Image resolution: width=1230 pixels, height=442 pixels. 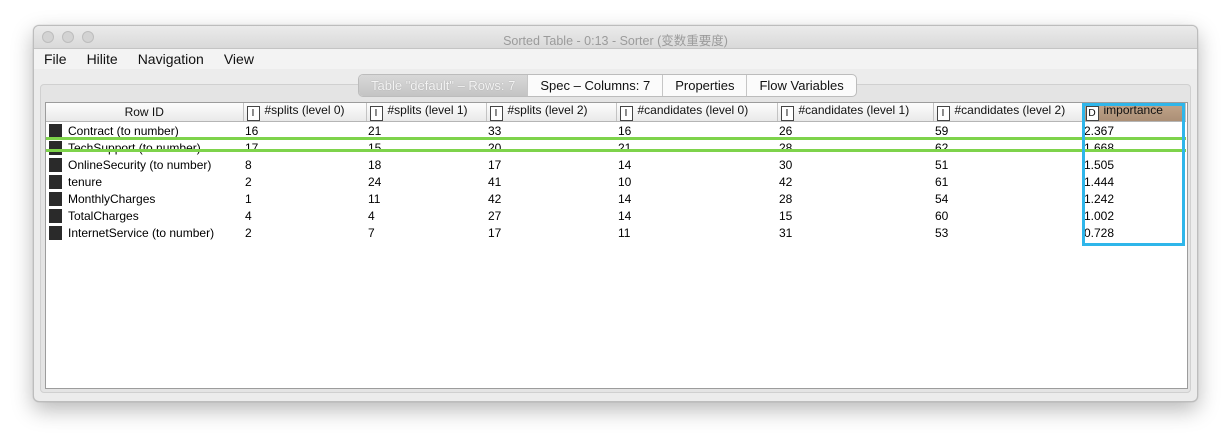 I want to click on splits-level-0-cell: 8, so click(x=248, y=164).